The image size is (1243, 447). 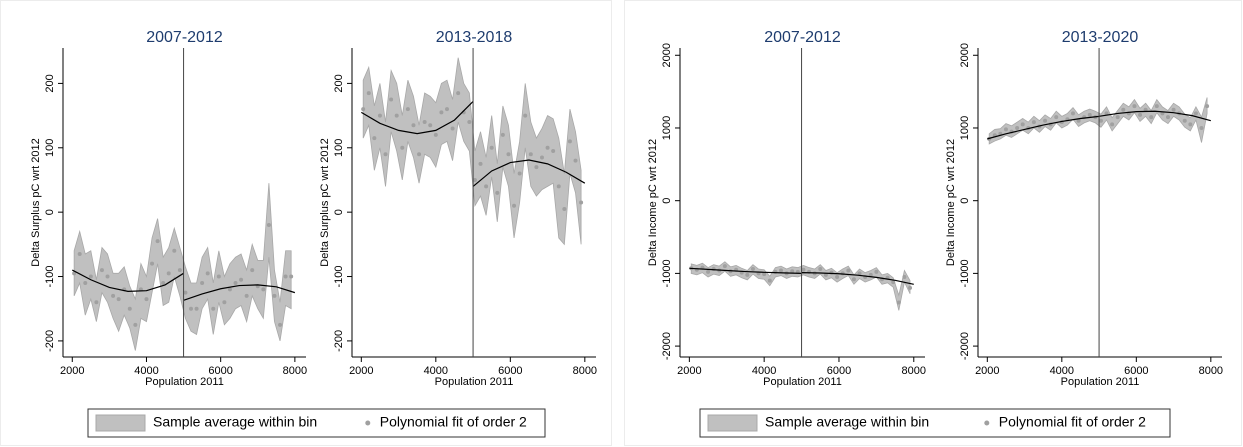 What do you see at coordinates (802, 37) in the screenshot?
I see `chart-title: 2007-2012` at bounding box center [802, 37].